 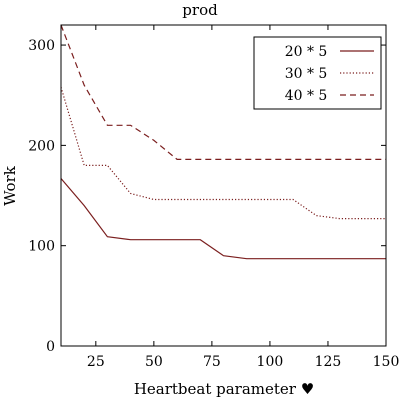 I want to click on y-tick-label: 100, so click(x=41, y=247).